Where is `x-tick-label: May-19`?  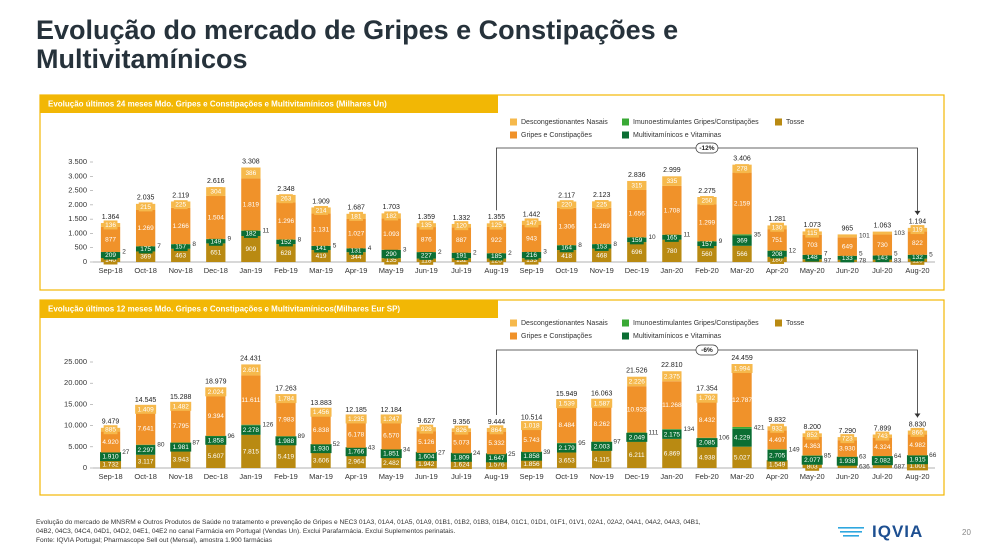 x-tick-label: May-19 is located at coordinates (391, 270).